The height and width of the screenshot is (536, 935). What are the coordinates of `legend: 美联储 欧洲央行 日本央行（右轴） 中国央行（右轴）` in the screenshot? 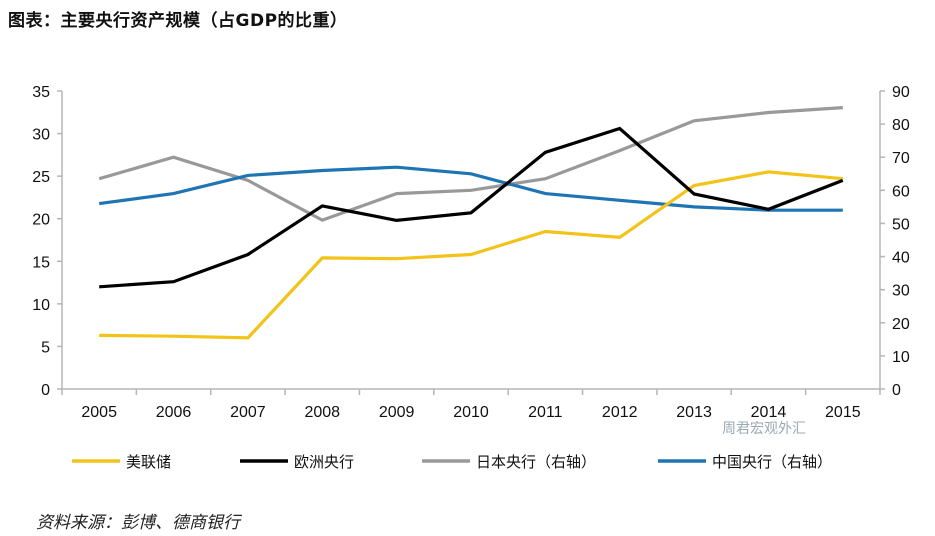 It's located at (452, 462).